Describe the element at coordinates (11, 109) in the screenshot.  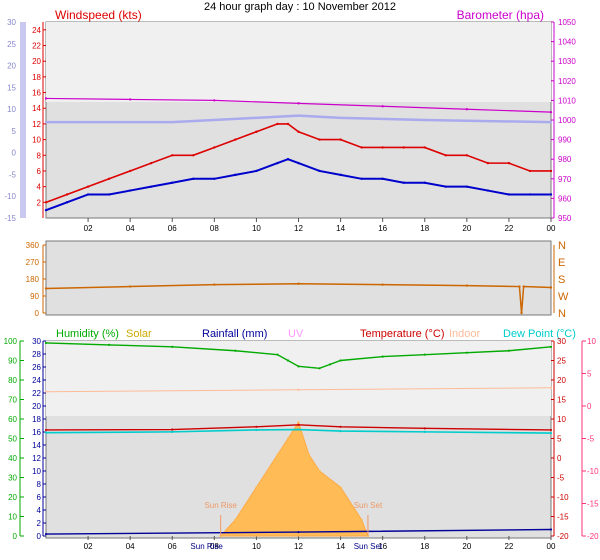
I see `temperature-tick-label: 10` at that location.